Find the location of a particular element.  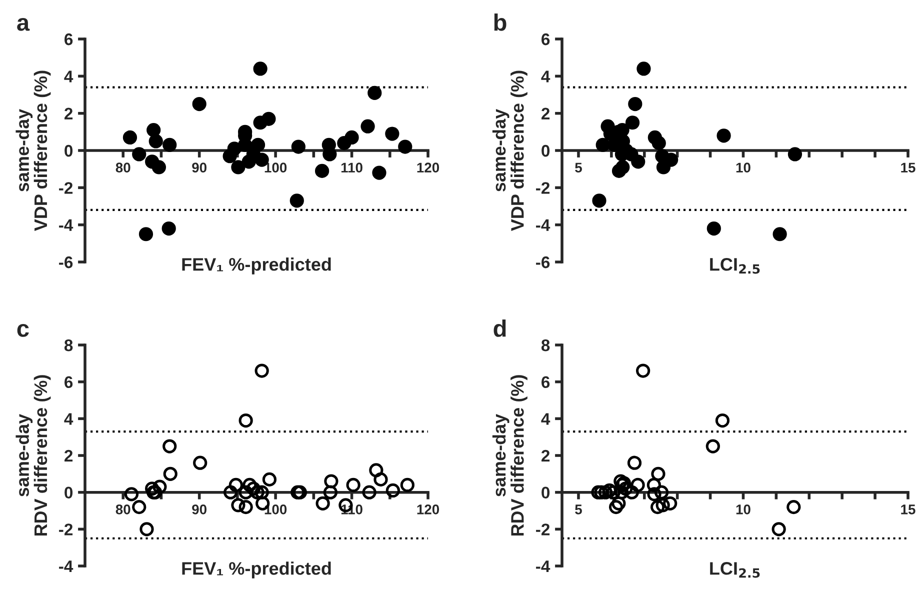

chart-title: d is located at coordinates (500, 328).